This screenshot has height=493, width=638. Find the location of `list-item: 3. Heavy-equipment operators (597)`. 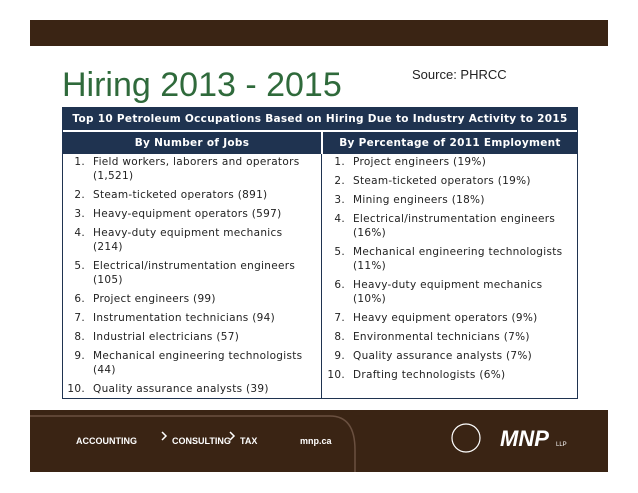

list-item: 3. Heavy-equipment operators (597) is located at coordinates (188, 214).